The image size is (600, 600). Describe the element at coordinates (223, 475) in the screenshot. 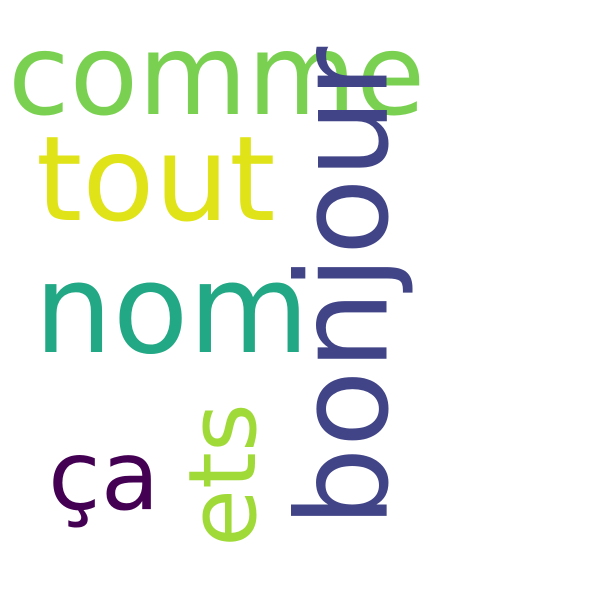

I see `word-ets: ets` at that location.